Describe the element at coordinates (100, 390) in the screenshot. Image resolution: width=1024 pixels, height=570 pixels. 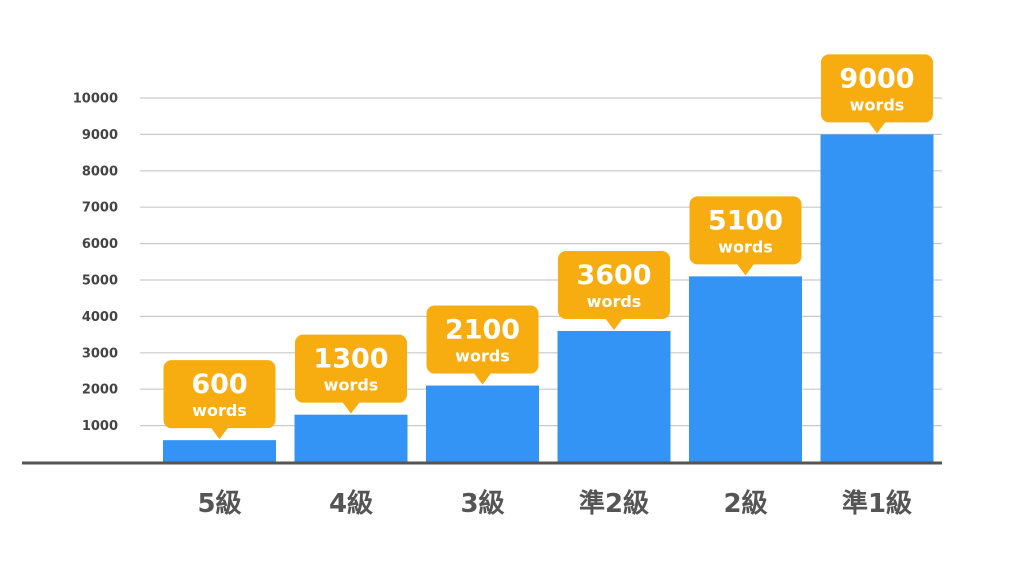
I see `y-tick-label: 2000` at that location.